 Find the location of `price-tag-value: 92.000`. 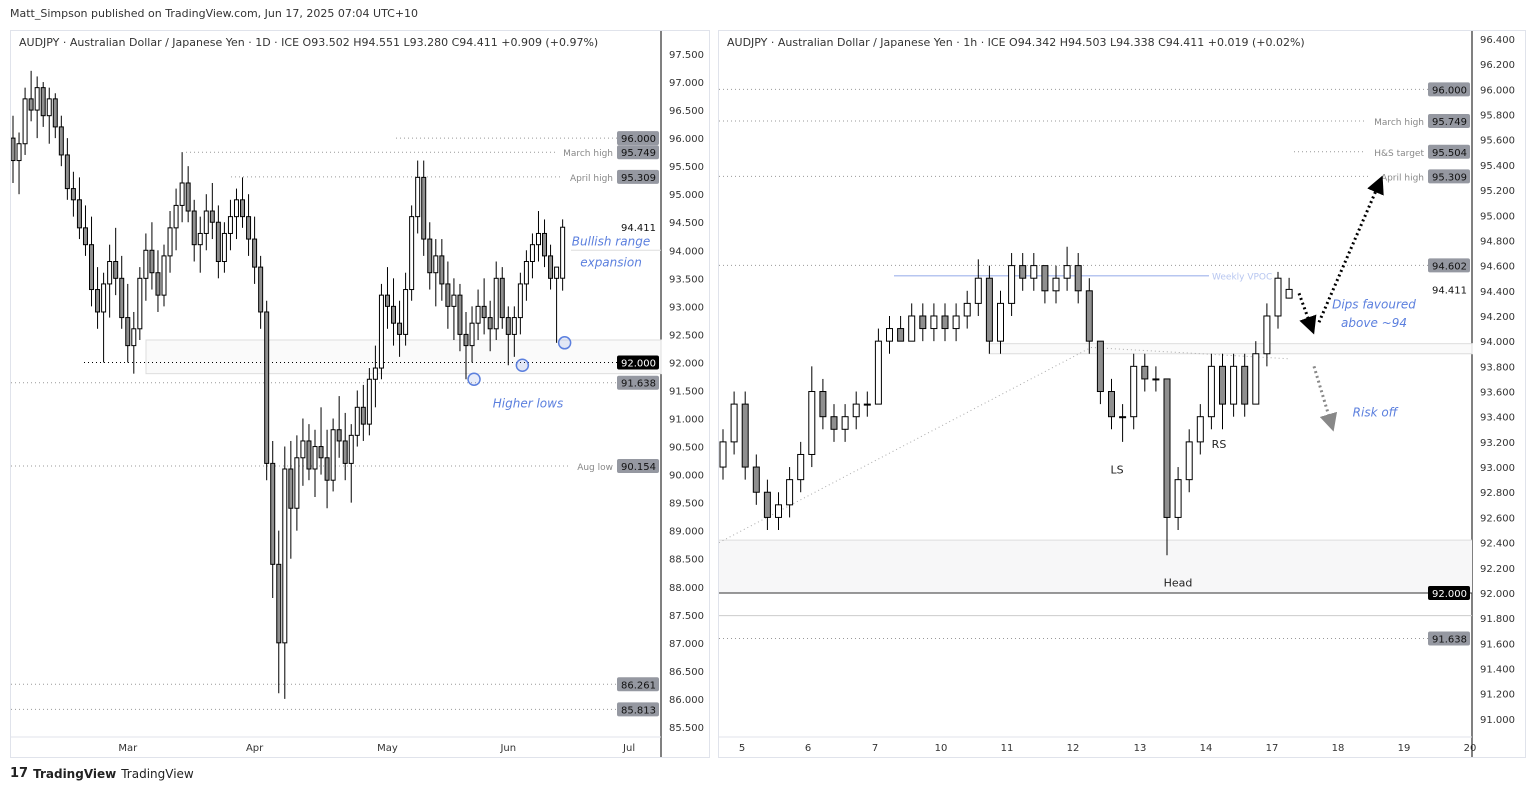

price-tag-value: 92.000 is located at coordinates (1449, 594).